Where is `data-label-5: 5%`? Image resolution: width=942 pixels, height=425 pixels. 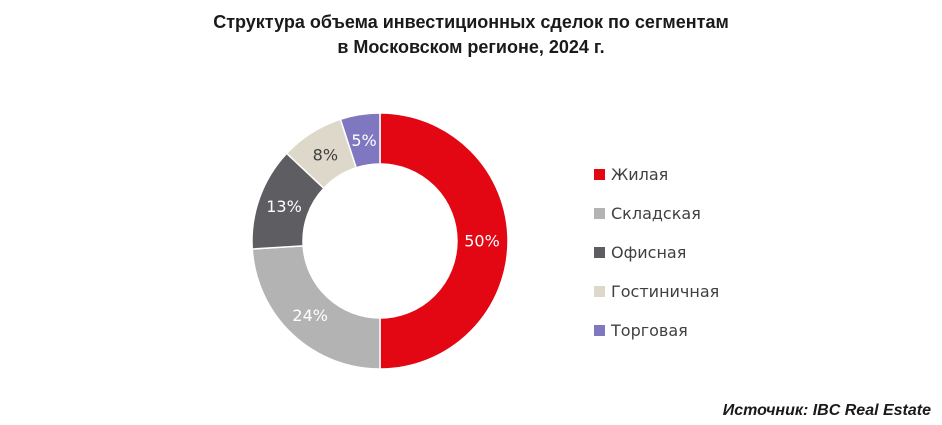 data-label-5: 5% is located at coordinates (363, 140).